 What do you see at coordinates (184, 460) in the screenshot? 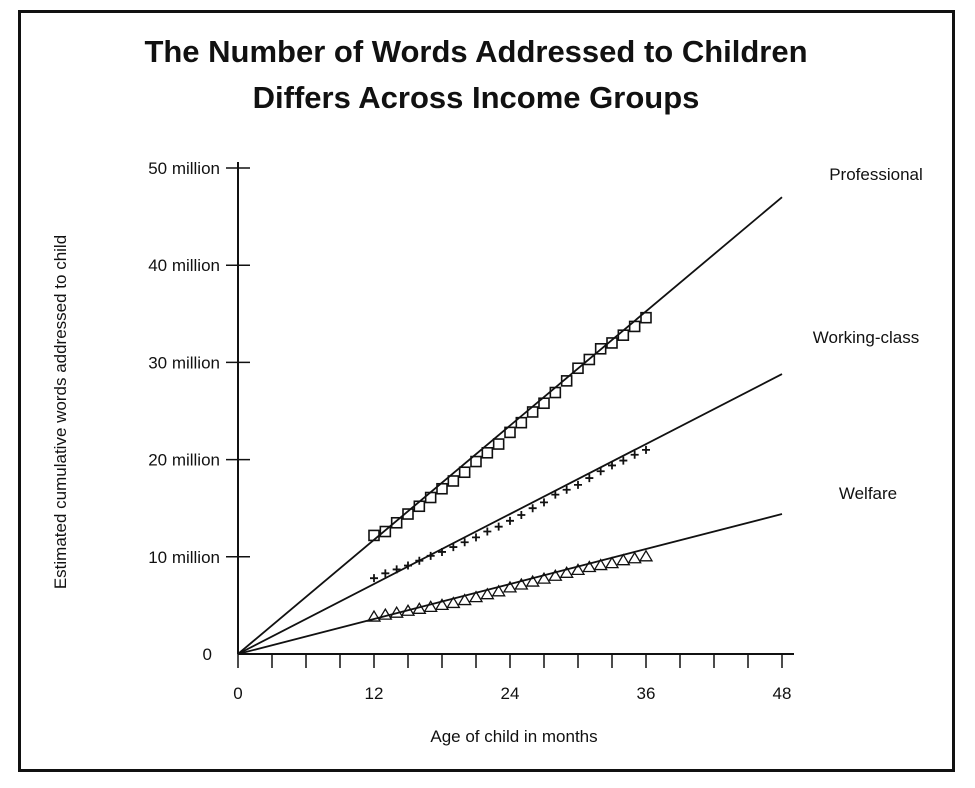
I see `y-tick-label: 20 million` at bounding box center [184, 460].